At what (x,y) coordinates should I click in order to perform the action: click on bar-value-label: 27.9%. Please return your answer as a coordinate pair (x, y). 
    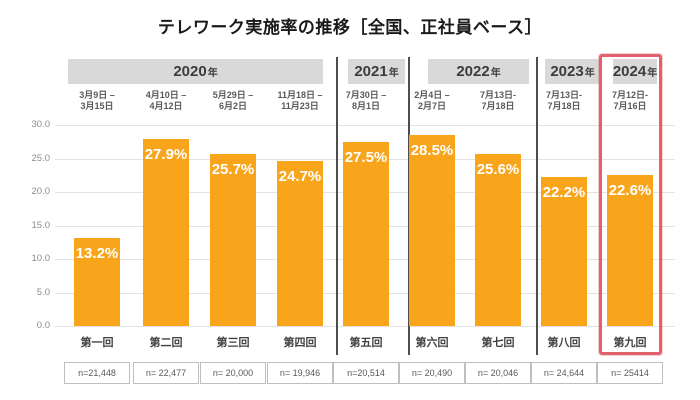
    Looking at the image, I should click on (166, 155).